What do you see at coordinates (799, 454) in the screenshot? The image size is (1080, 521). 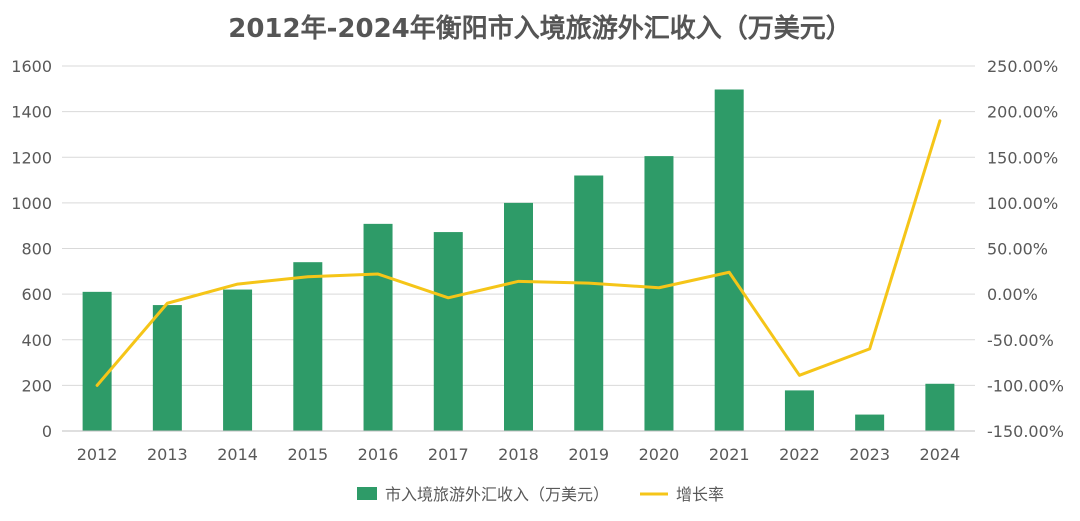 I see `x-tick-label: 2022` at bounding box center [799, 454].